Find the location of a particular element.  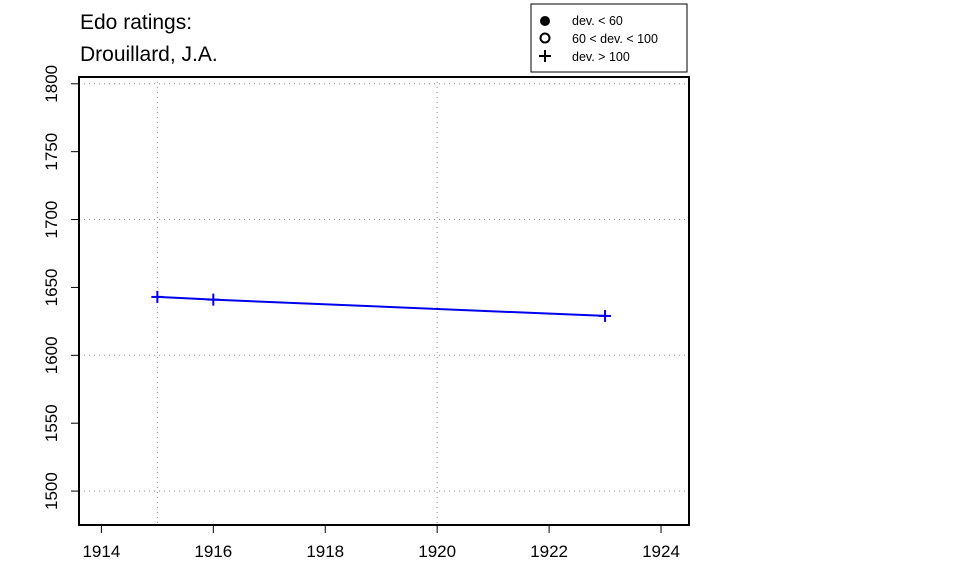

y-tick-label: 1750 is located at coordinates (51, 152).